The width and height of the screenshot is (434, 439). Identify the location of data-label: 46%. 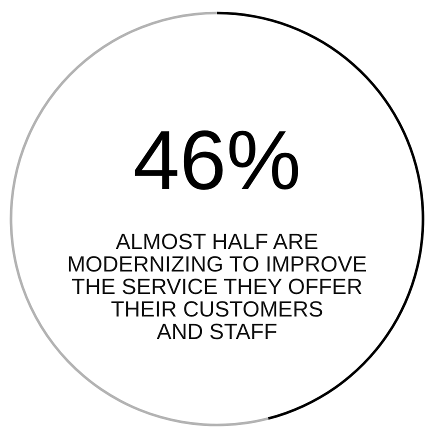
(217, 160).